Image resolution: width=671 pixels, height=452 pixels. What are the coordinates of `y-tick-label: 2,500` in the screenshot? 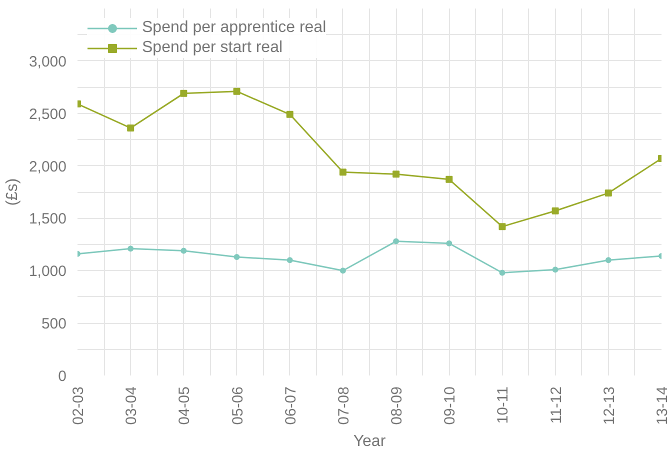 It's located at (47, 114).